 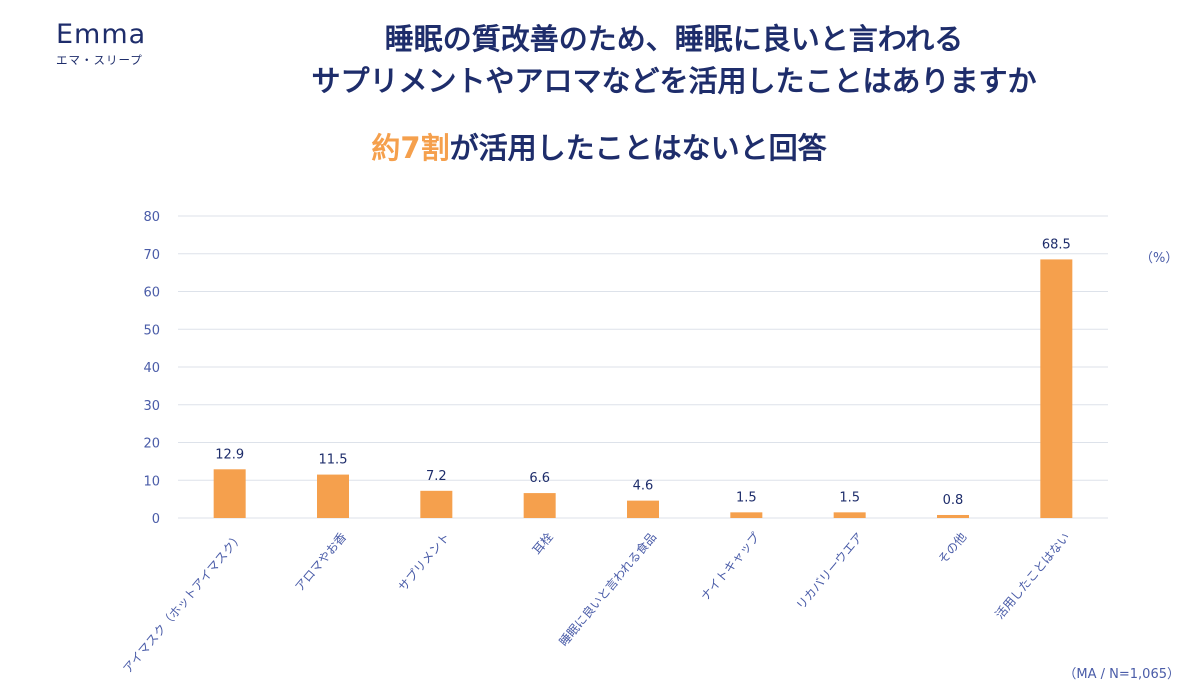 I want to click on y-tick-label: 40, so click(x=151, y=368).